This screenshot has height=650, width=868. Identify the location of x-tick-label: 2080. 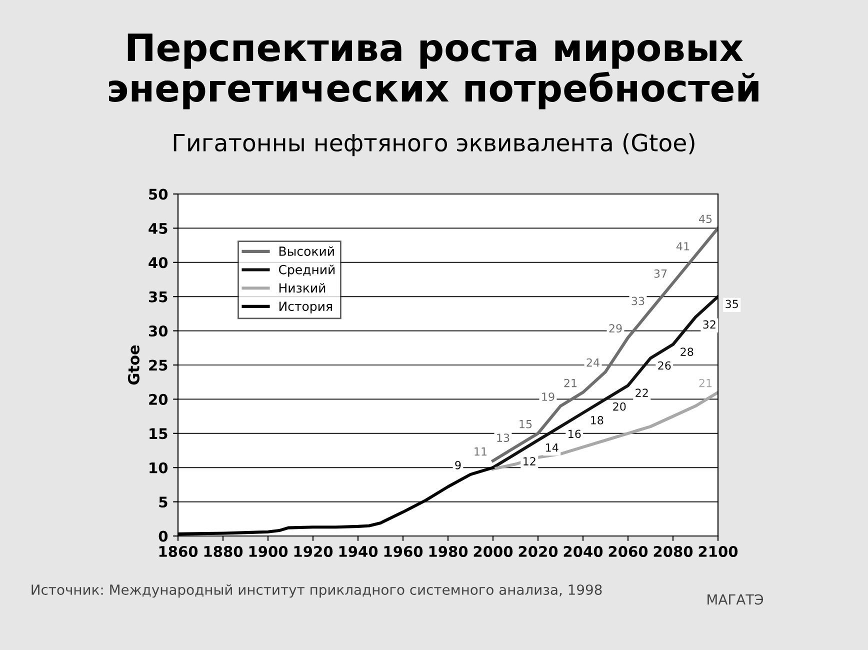
(673, 552).